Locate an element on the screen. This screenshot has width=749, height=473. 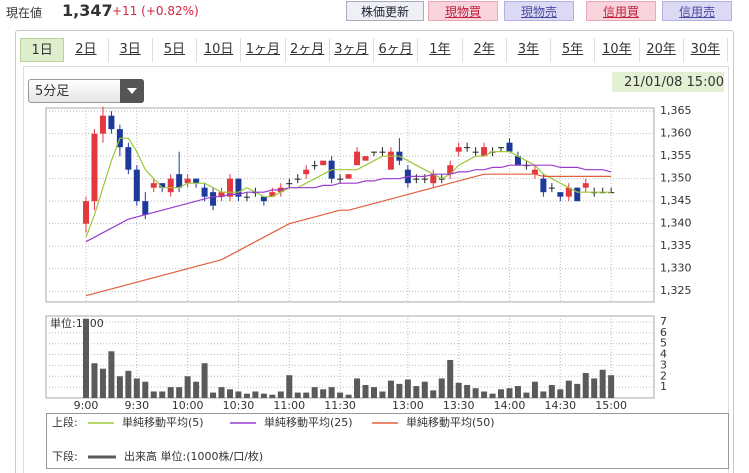
volume-tick-label: 2 is located at coordinates (663, 375).